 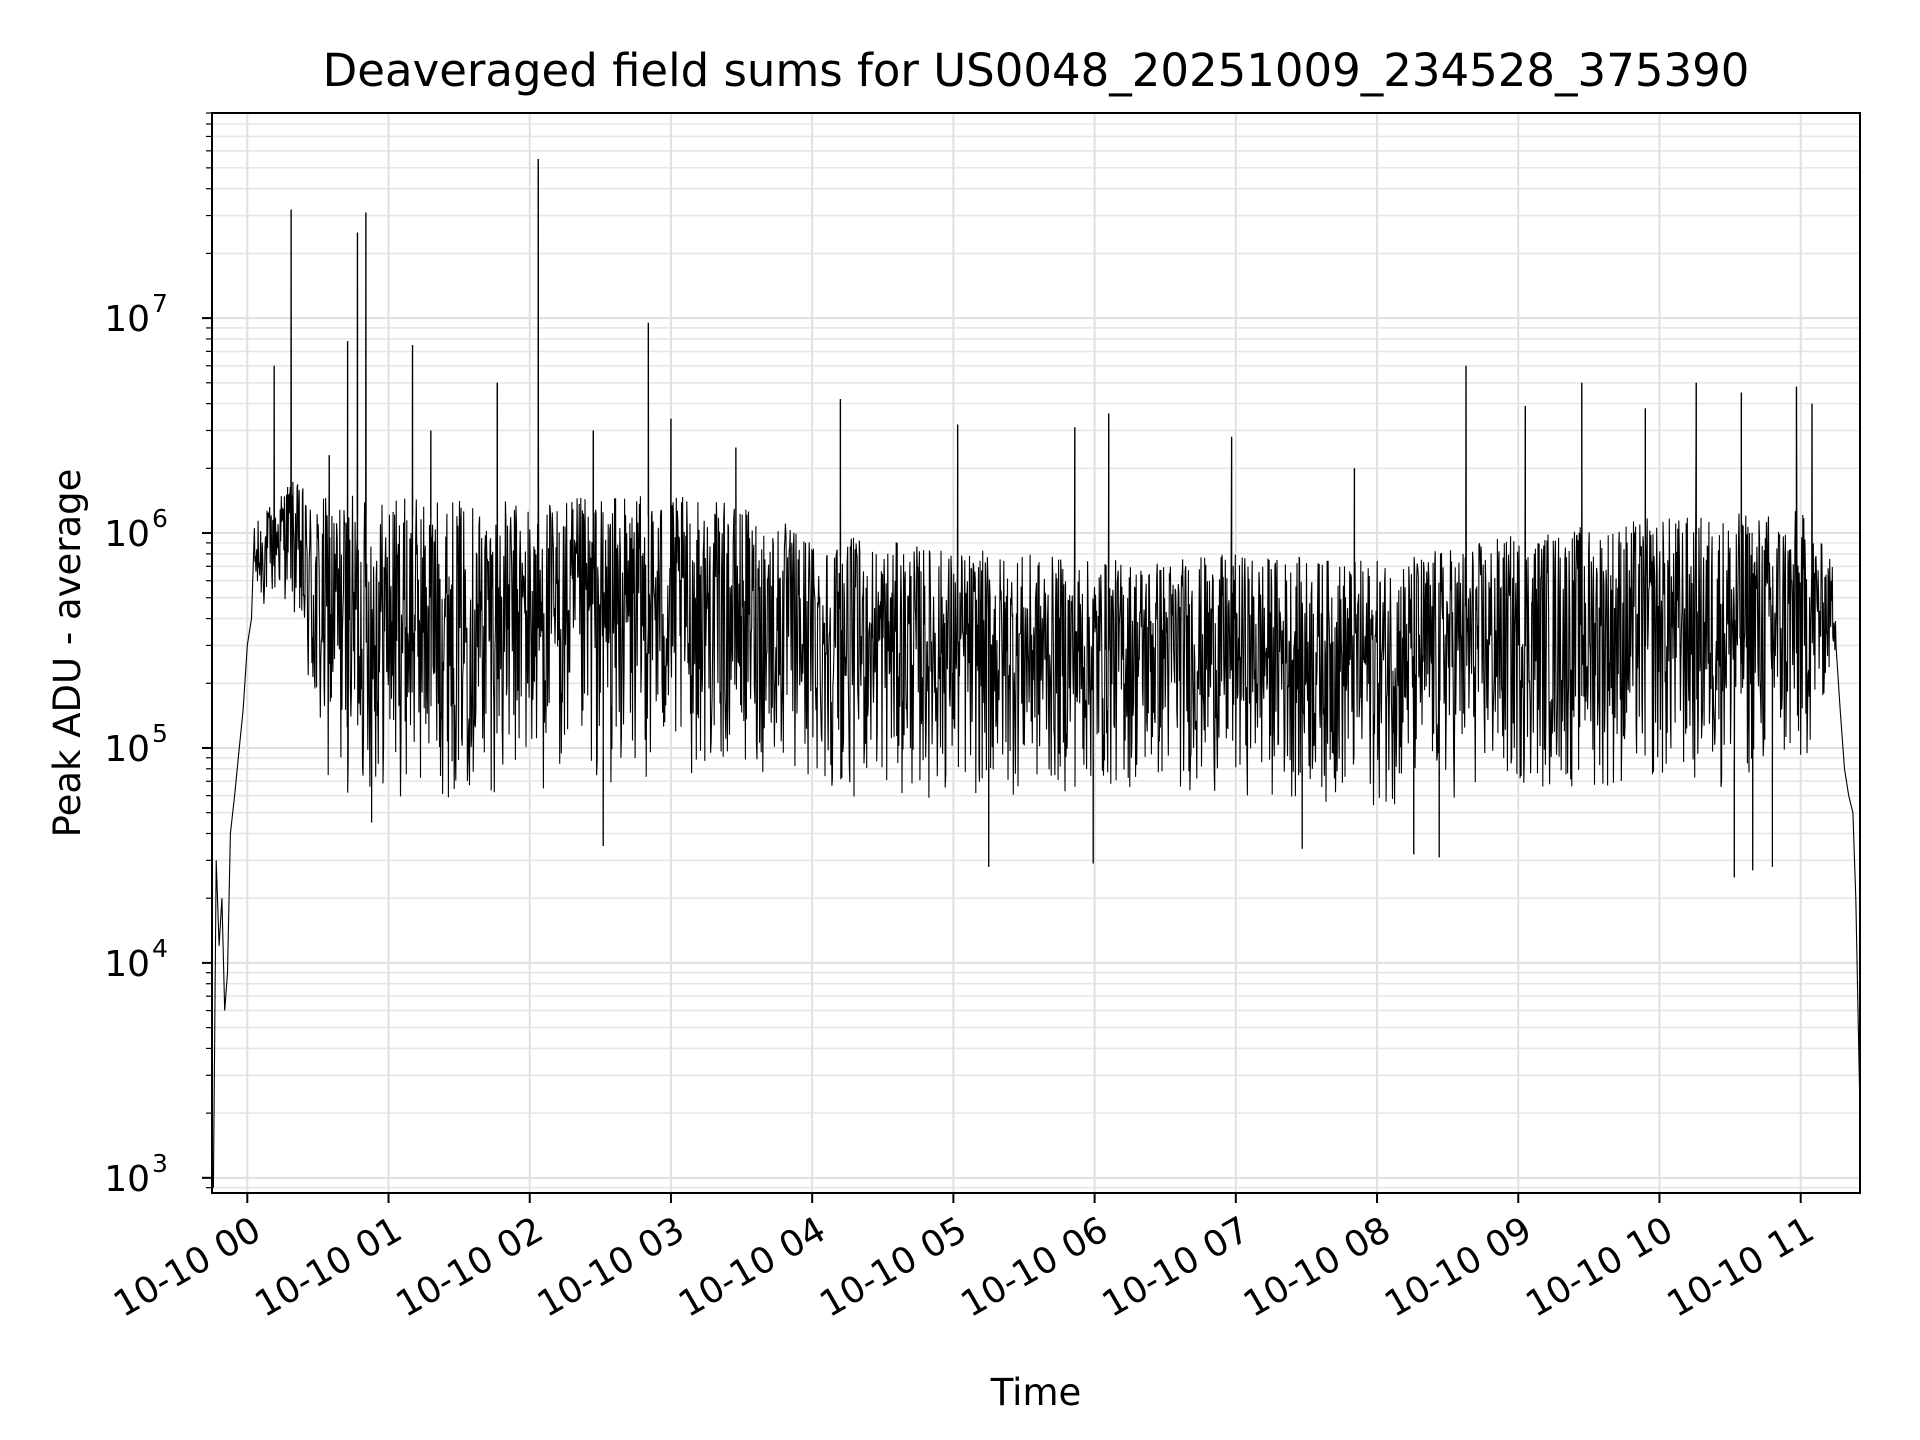 I want to click on y-tick-exponent: 6, so click(x=160, y=518).